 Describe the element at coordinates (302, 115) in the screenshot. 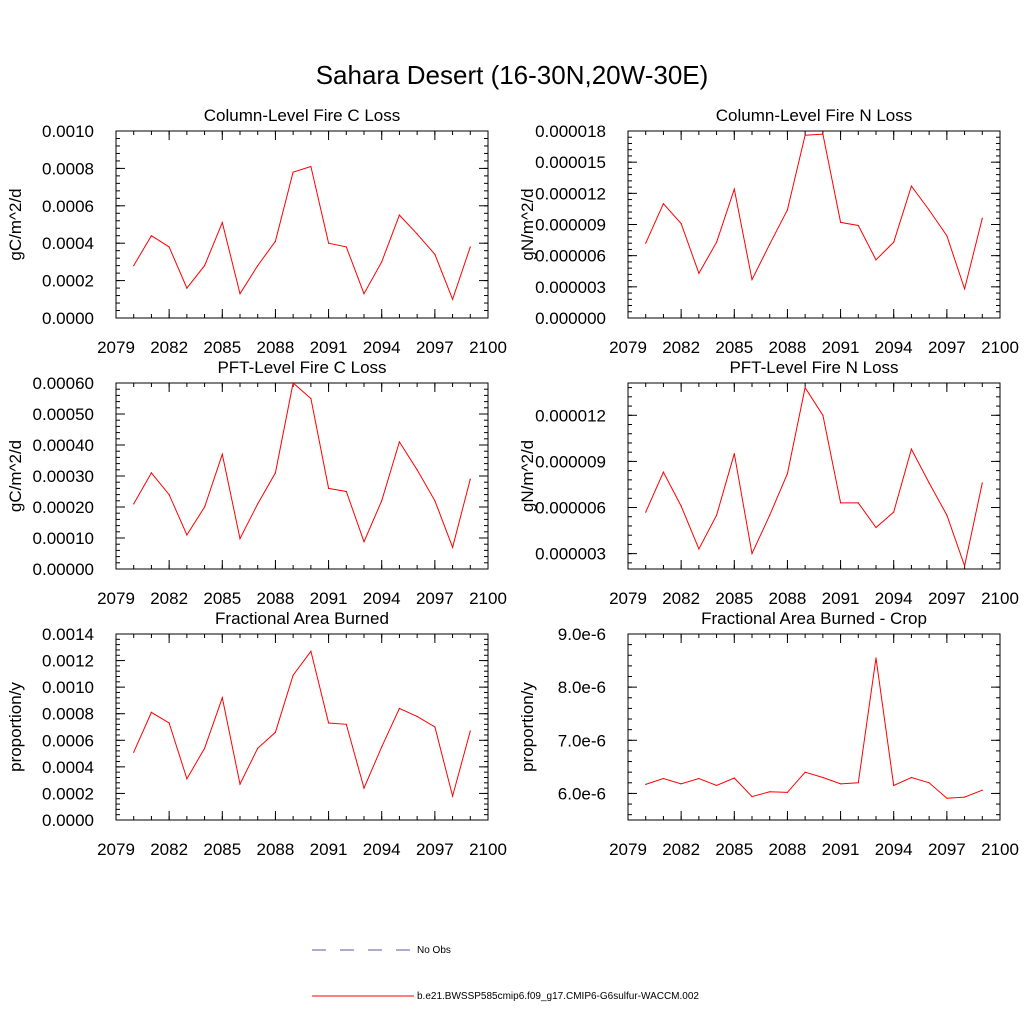

I see `panel-title: Column-Level Fire C Loss` at that location.